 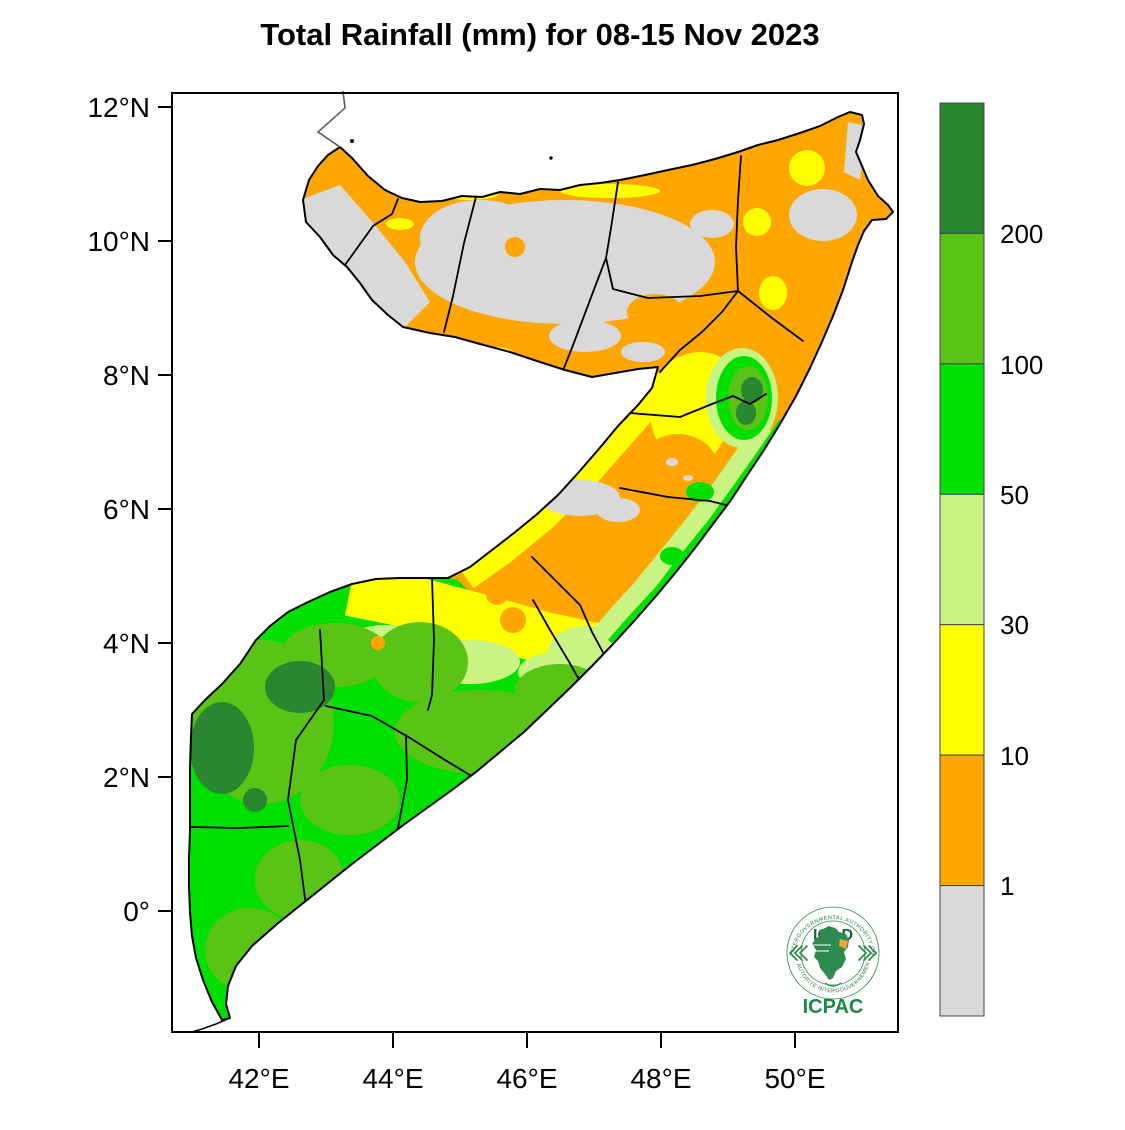 What do you see at coordinates (1007, 886) in the screenshot?
I see `legend-label-1: 1` at bounding box center [1007, 886].